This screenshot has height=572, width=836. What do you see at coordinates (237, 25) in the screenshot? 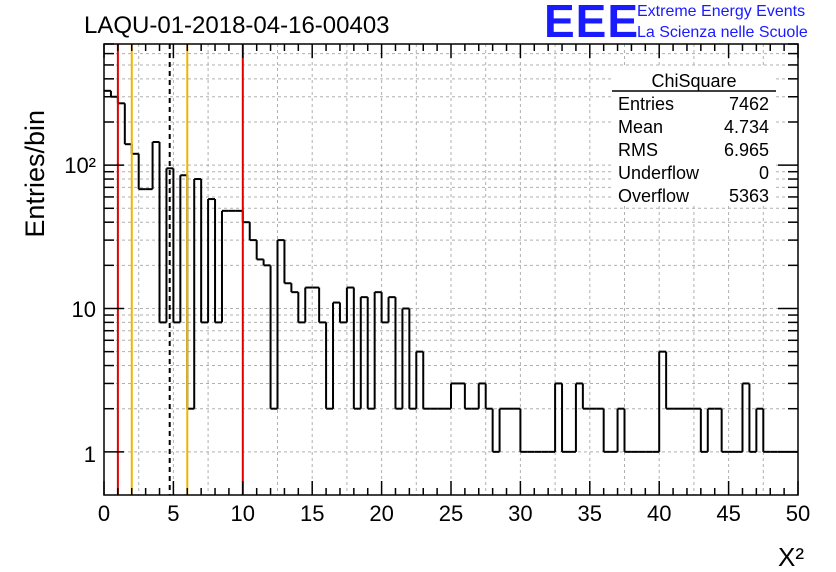
I see `chart-title: LAQU-01-2018-04-16-00403` at bounding box center [237, 25].